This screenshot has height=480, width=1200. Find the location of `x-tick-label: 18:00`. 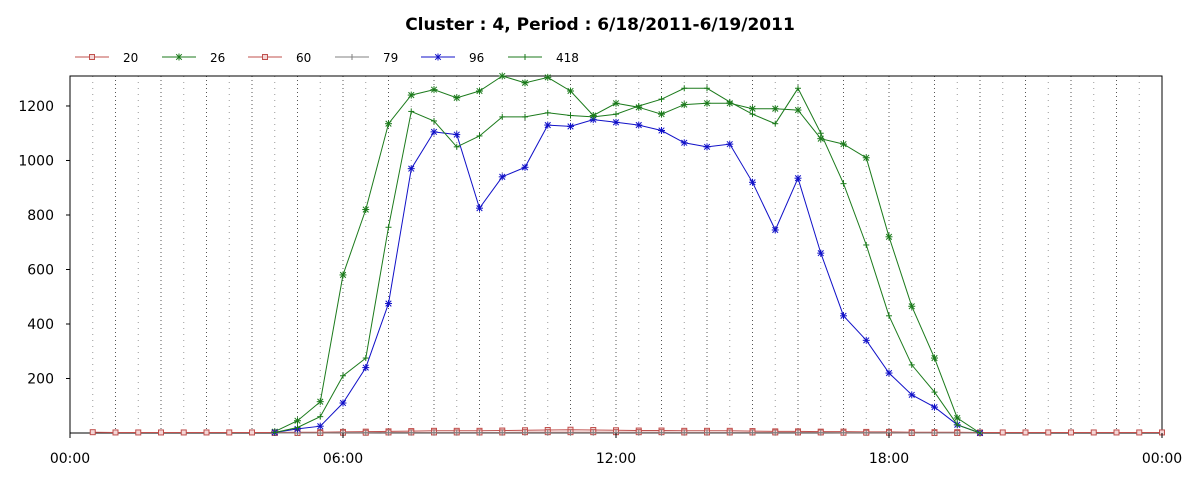

x-tick-label: 18:00 is located at coordinates (889, 459).